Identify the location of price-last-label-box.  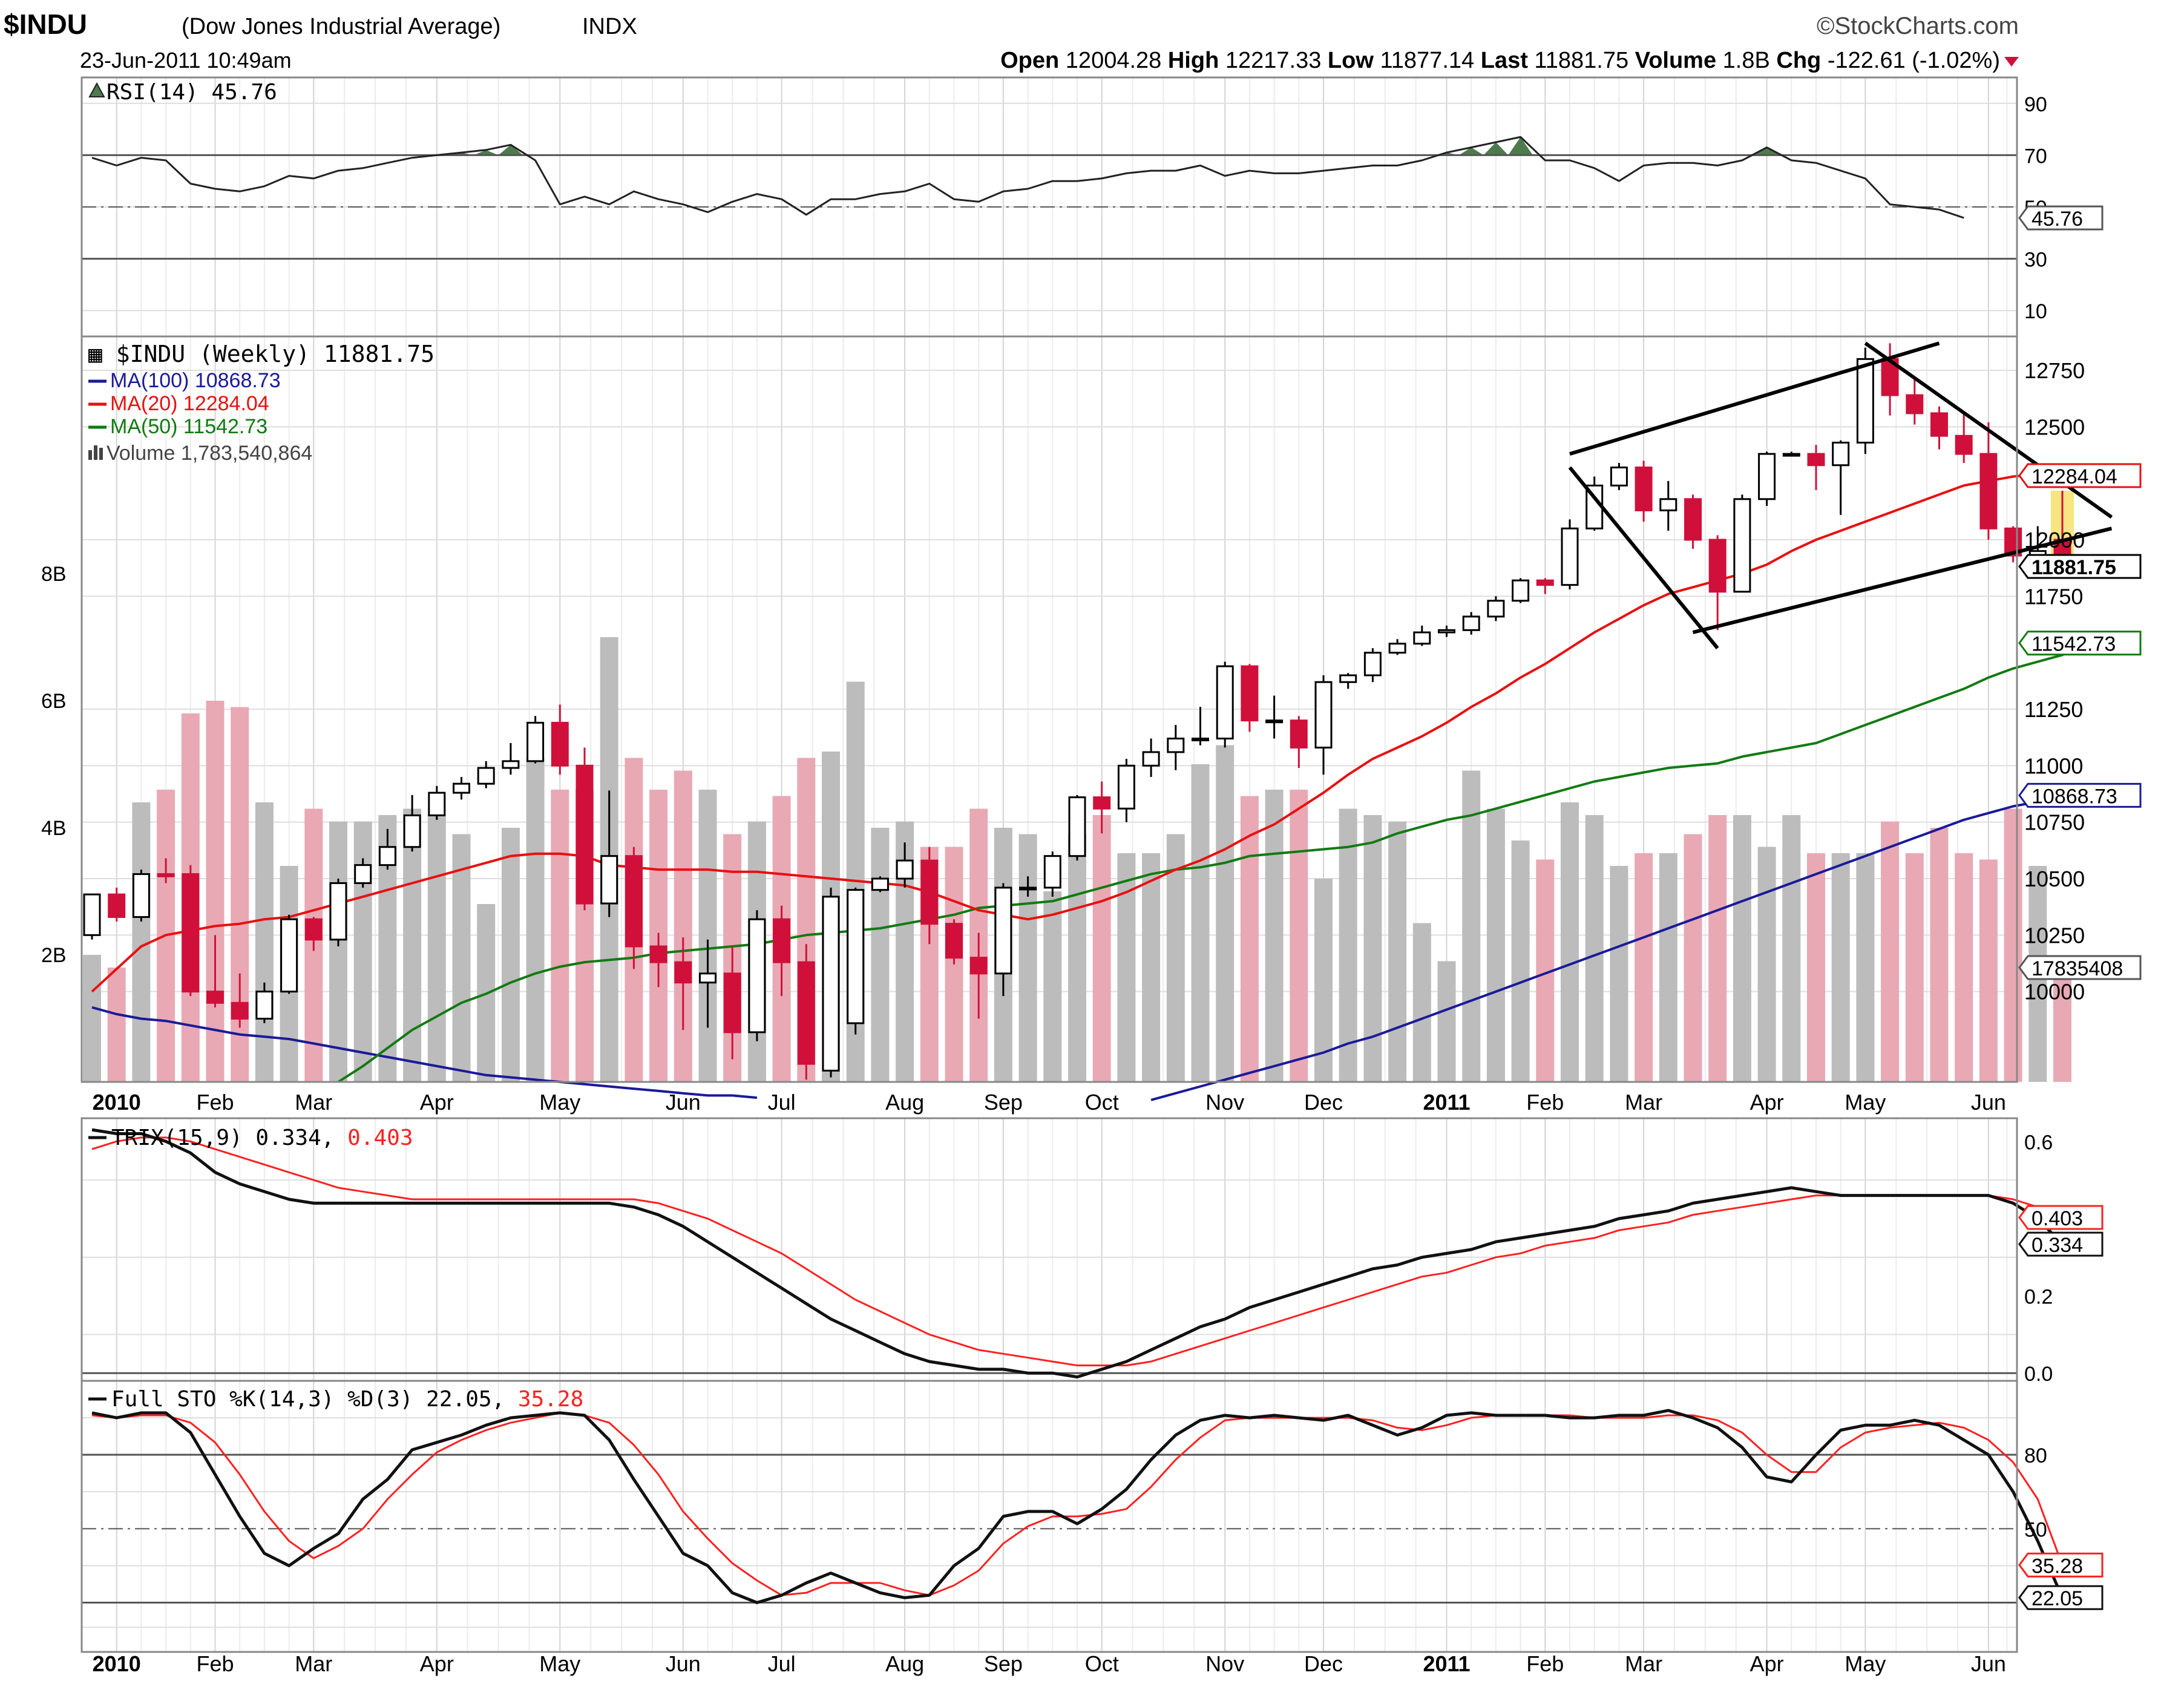
(2080, 566).